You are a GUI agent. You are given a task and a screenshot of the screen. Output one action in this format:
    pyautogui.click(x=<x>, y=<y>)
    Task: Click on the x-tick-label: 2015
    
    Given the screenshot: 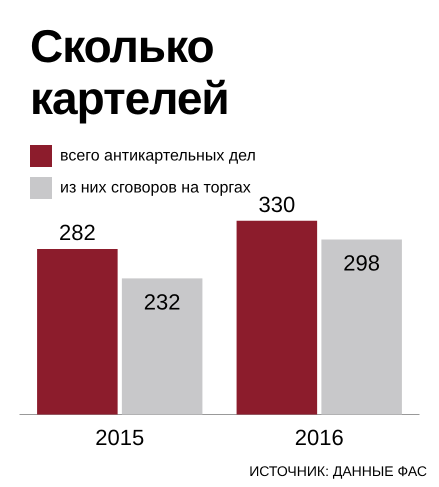 What is the action you would take?
    pyautogui.click(x=119, y=437)
    